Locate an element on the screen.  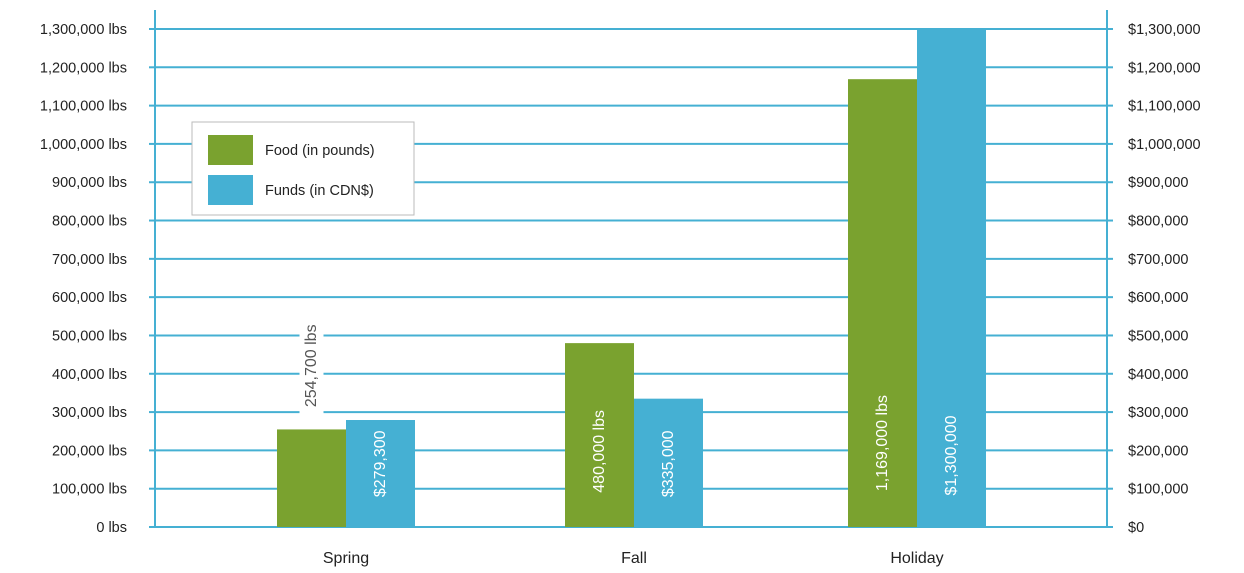
legend-label: Food (in pounds) is located at coordinates (320, 151).